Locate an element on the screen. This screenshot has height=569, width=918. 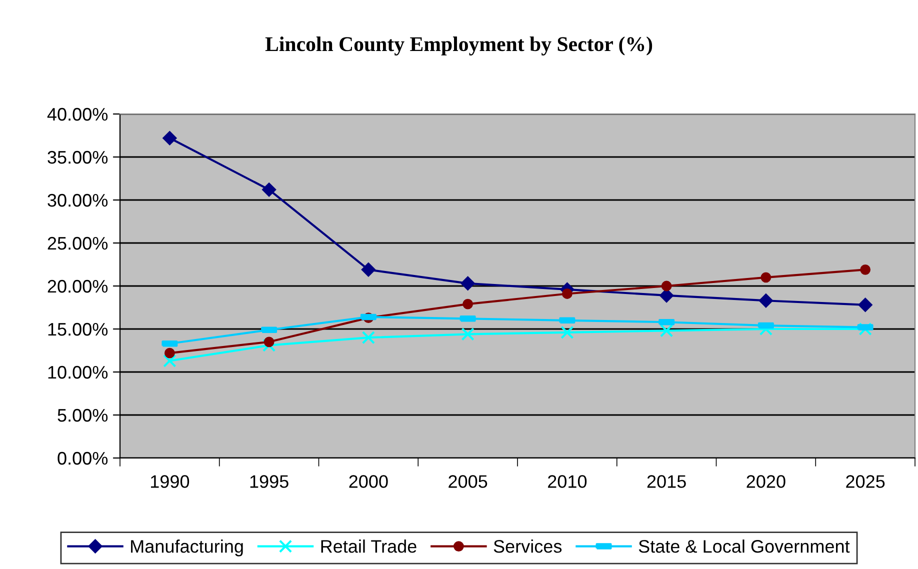
y-tick-label: 15.00% is located at coordinates (78, 329).